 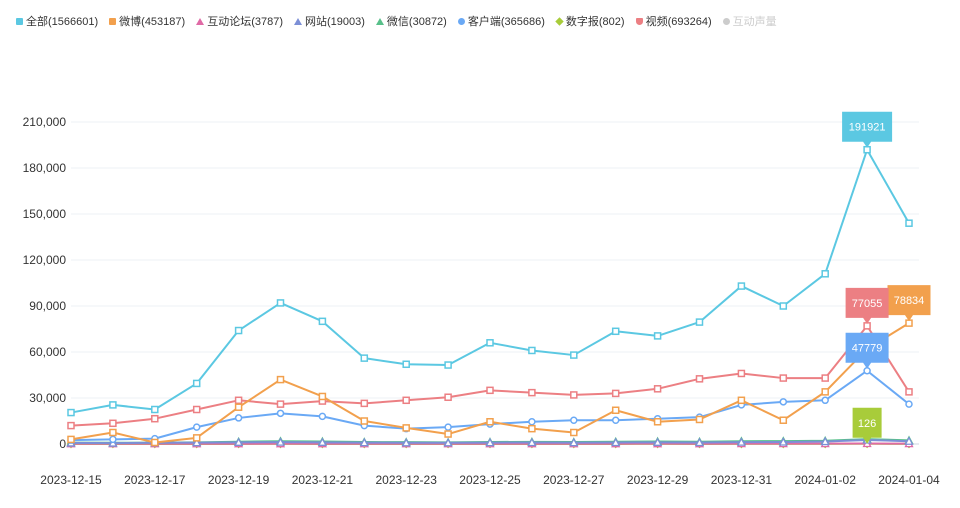 What do you see at coordinates (147, 21) in the screenshot?
I see `legend-item-1: 微博(453187)` at bounding box center [147, 21].